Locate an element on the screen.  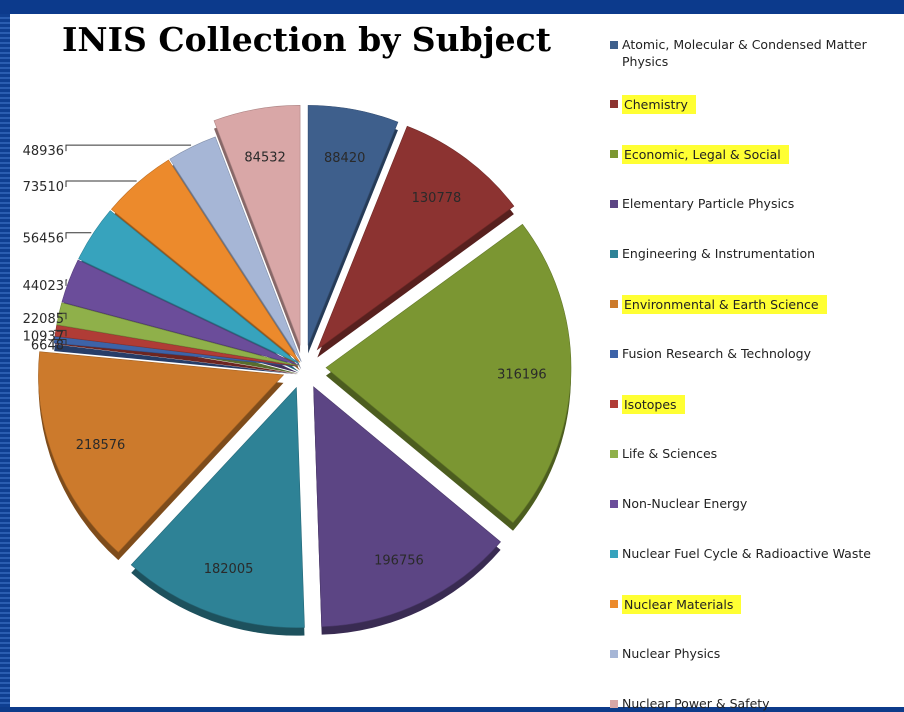
data-label-nuclear-fuel-cycle-radioactive-waste: 56456 is located at coordinates (43, 239).